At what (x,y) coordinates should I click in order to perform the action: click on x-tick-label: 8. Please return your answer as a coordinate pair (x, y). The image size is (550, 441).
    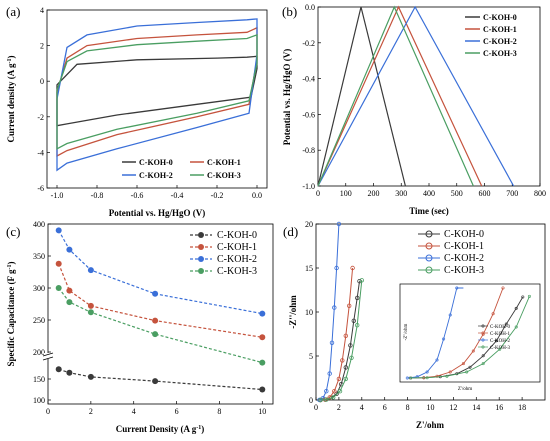
    Looking at the image, I should click on (219, 411).